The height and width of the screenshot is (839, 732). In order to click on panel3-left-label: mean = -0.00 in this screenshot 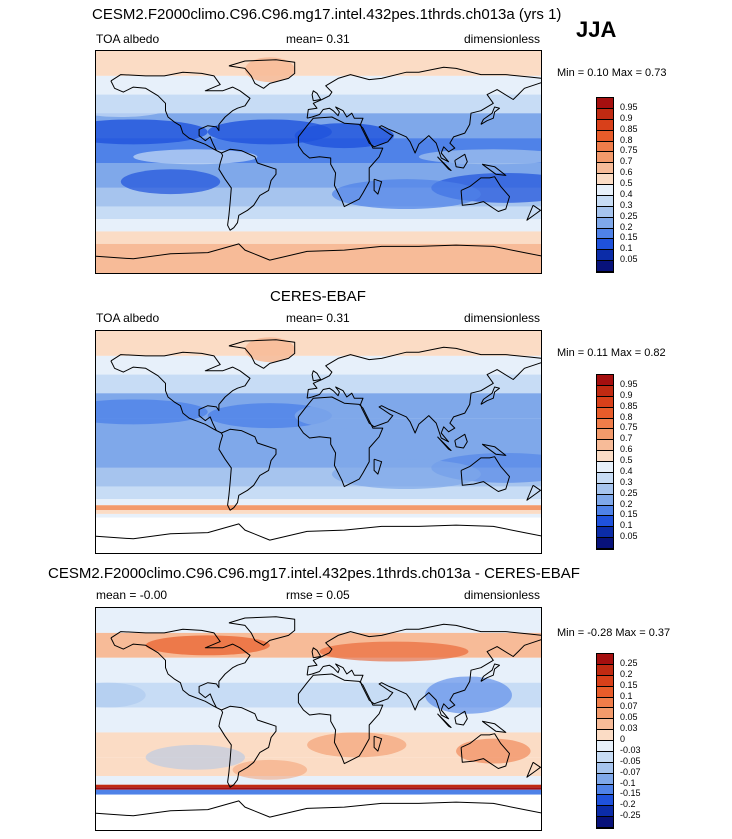, I will do `click(132, 595)`.